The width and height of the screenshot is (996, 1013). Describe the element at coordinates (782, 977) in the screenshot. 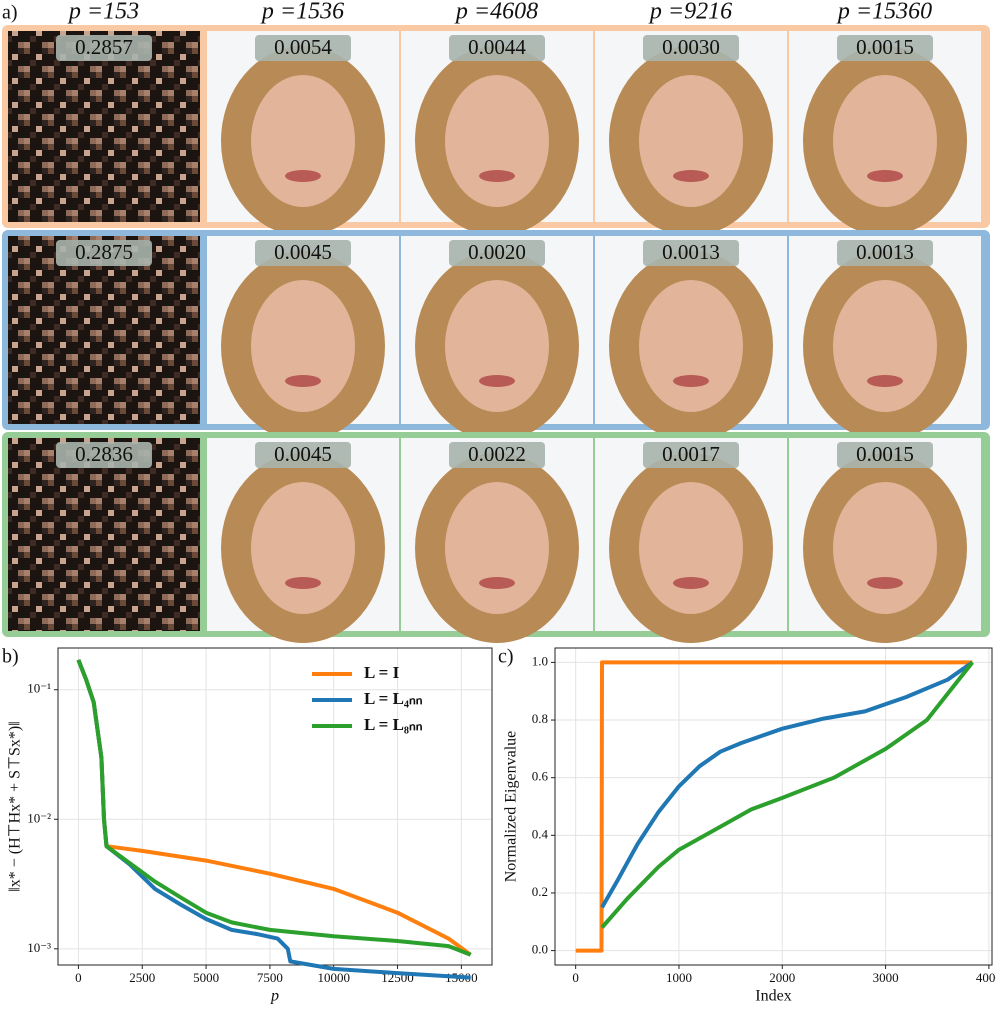

I see `x-tick-label: 2000` at that location.